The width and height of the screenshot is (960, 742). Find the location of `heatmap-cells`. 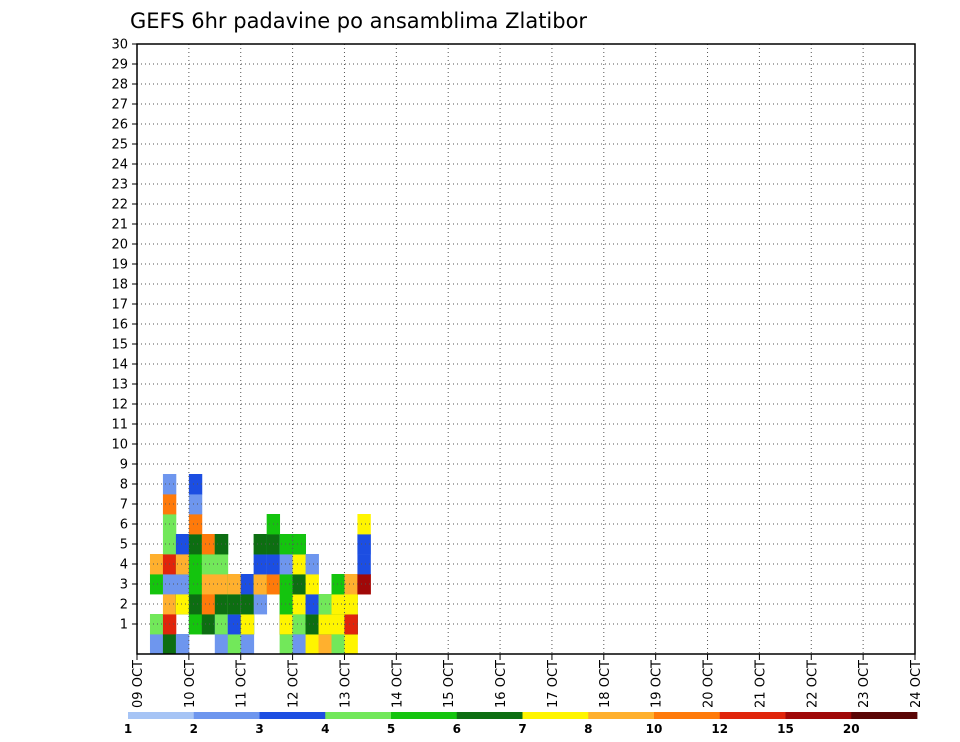

heatmap-cells is located at coordinates (260, 564).